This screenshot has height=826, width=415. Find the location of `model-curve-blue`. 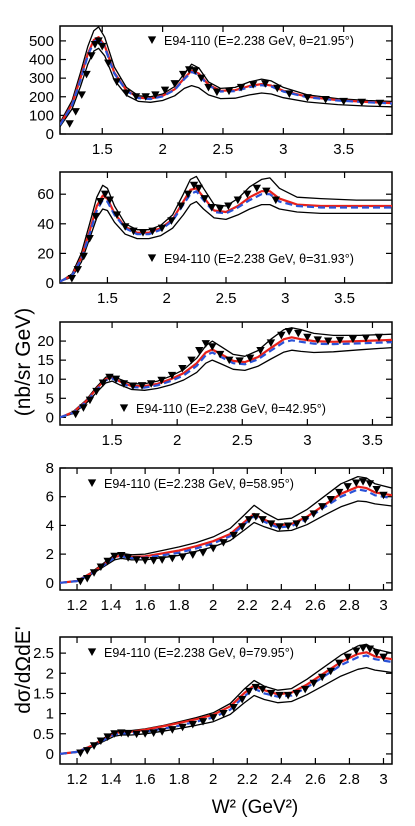

model-curve-blue is located at coordinates (226, 81).